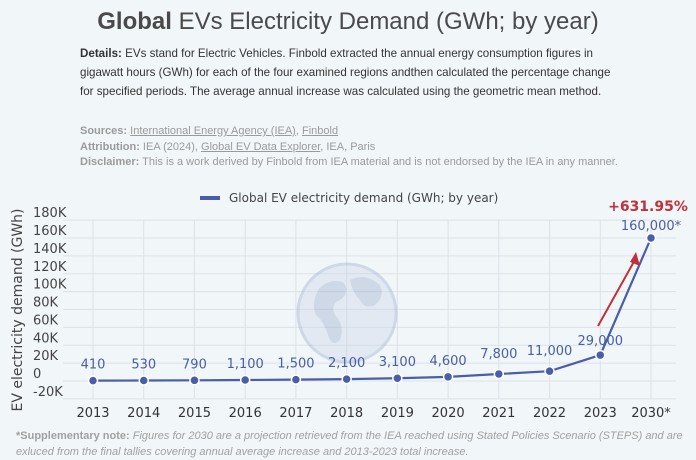 The image size is (696, 460). I want to click on x-tick-label: 2017, so click(295, 413).